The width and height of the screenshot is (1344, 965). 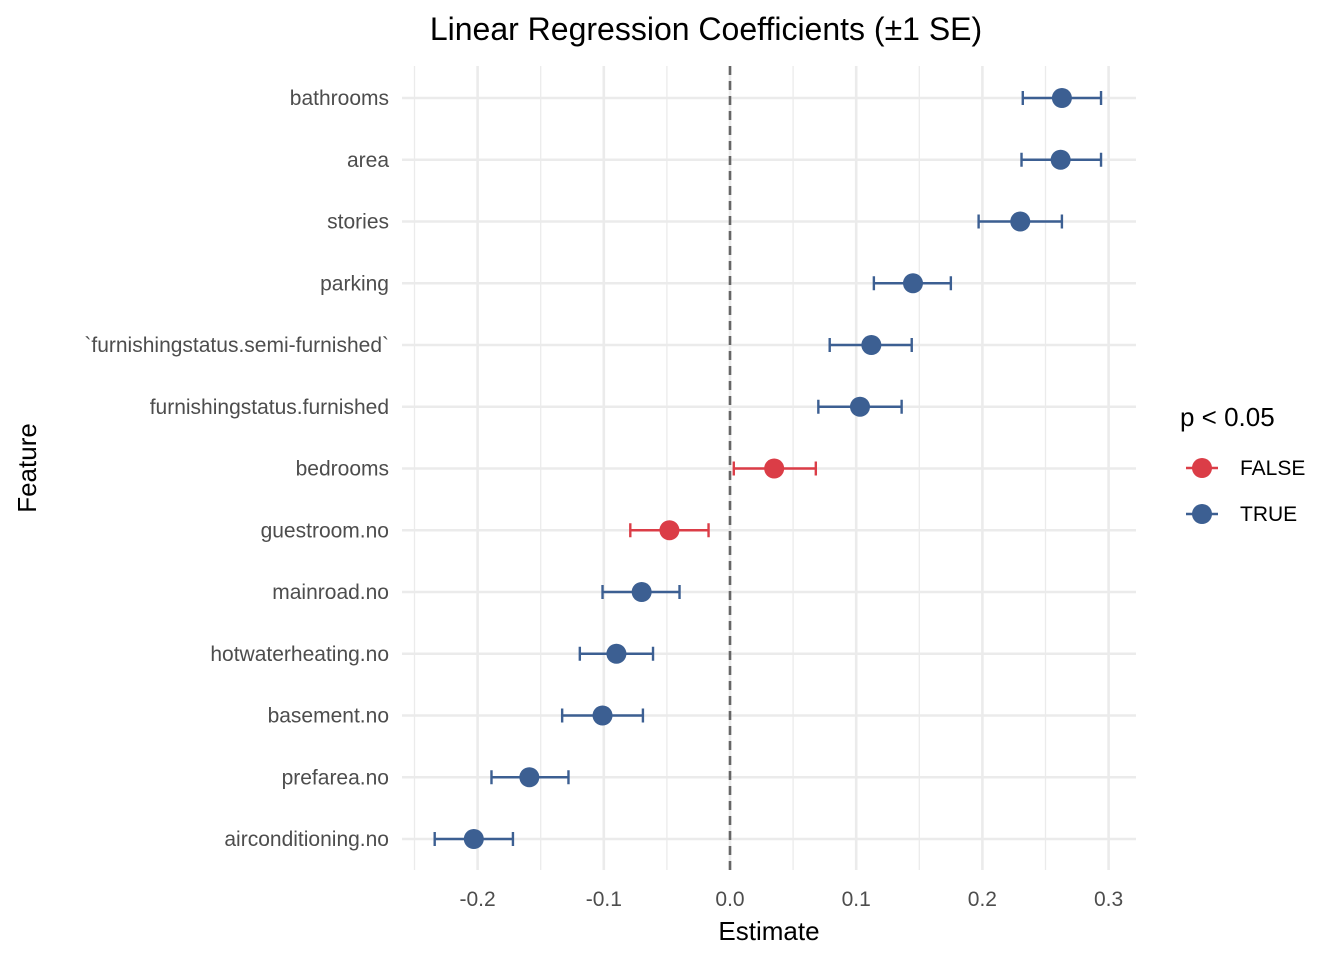 What do you see at coordinates (729, 899) in the screenshot?
I see `x-tick-label: 0.0` at bounding box center [729, 899].